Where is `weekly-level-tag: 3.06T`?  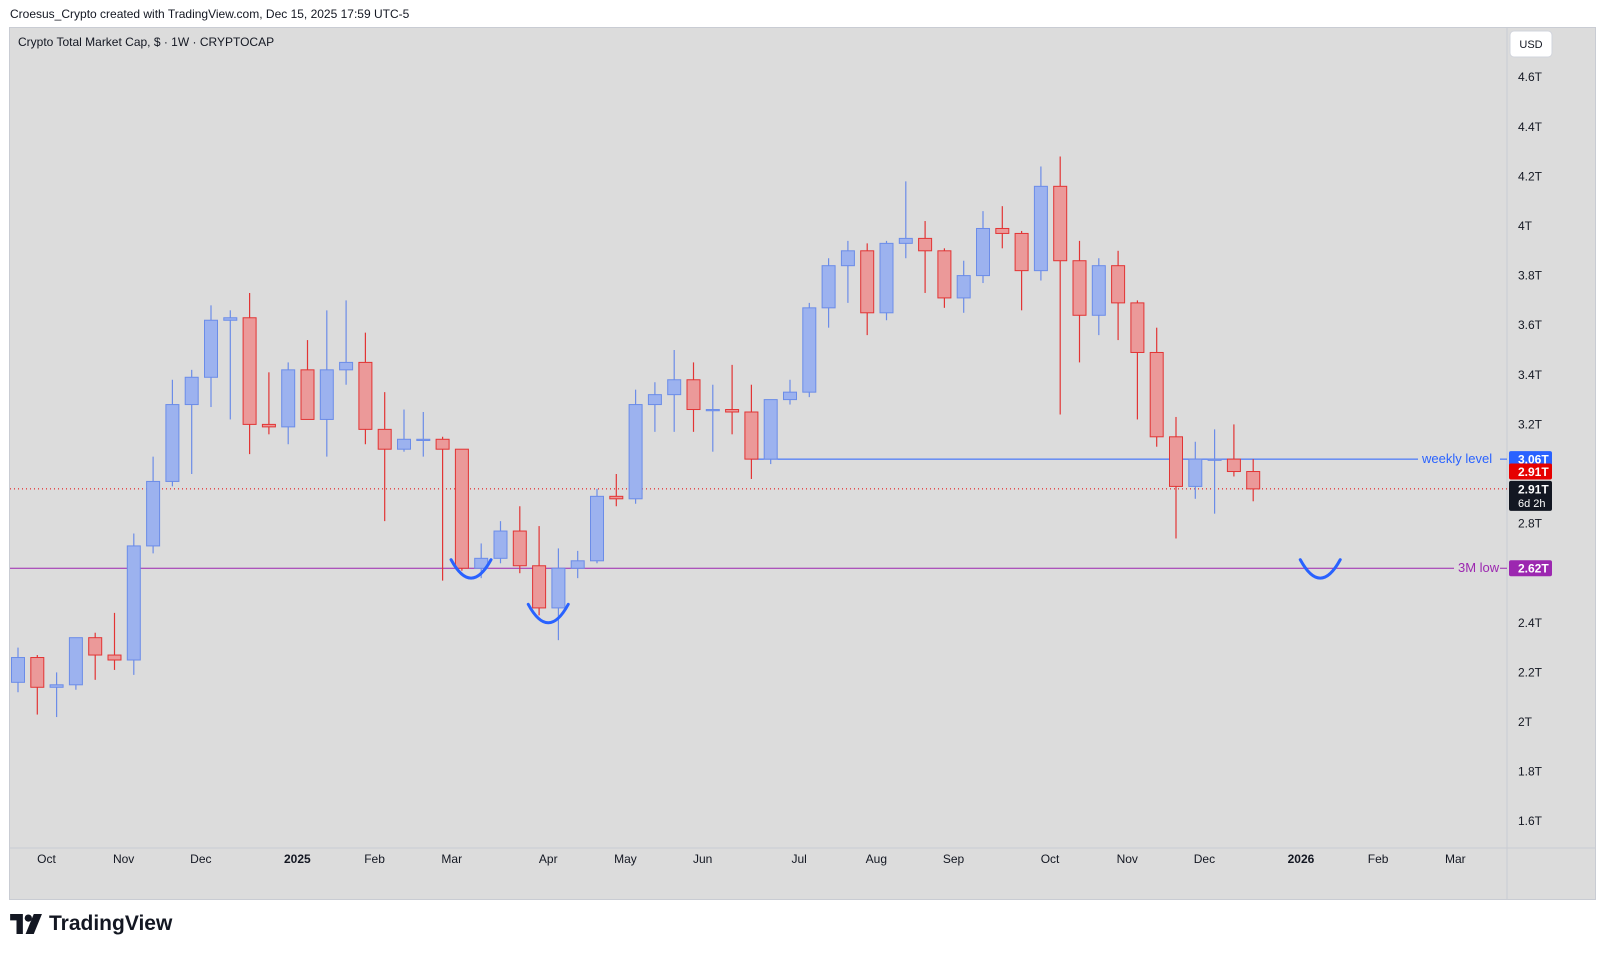 weekly-level-tag: 3.06T is located at coordinates (1533, 460).